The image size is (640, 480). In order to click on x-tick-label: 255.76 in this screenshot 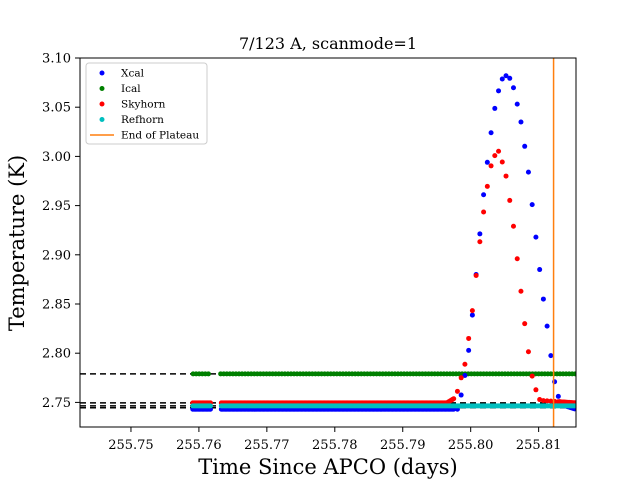, I will do `click(199, 445)`.